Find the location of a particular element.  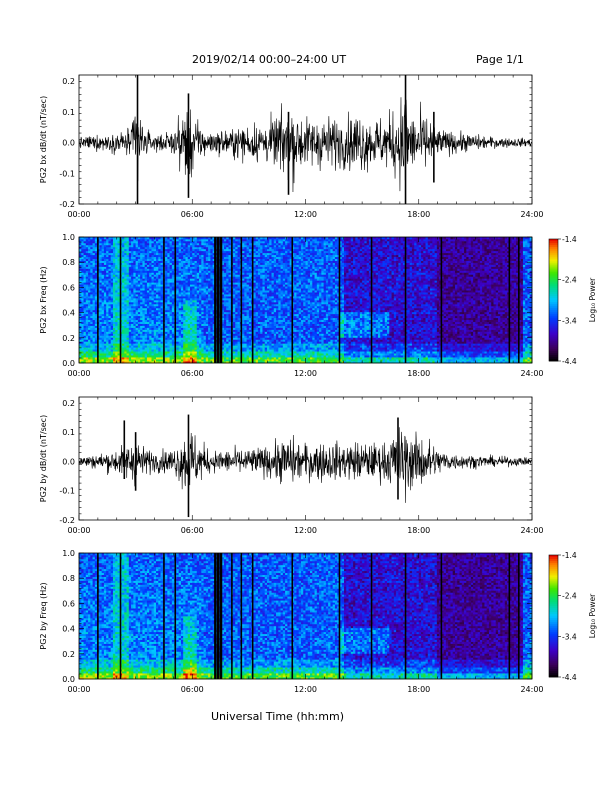

y-axis-label: PG2 by dB/dt (nT/sec) is located at coordinates (43, 458).